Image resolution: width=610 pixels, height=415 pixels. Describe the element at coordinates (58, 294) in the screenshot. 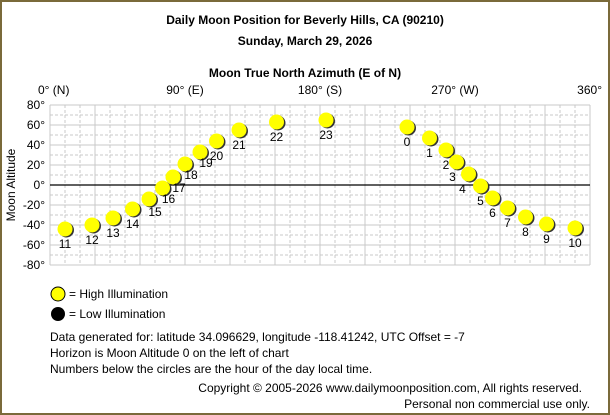

I see `legend-high-icon` at that location.